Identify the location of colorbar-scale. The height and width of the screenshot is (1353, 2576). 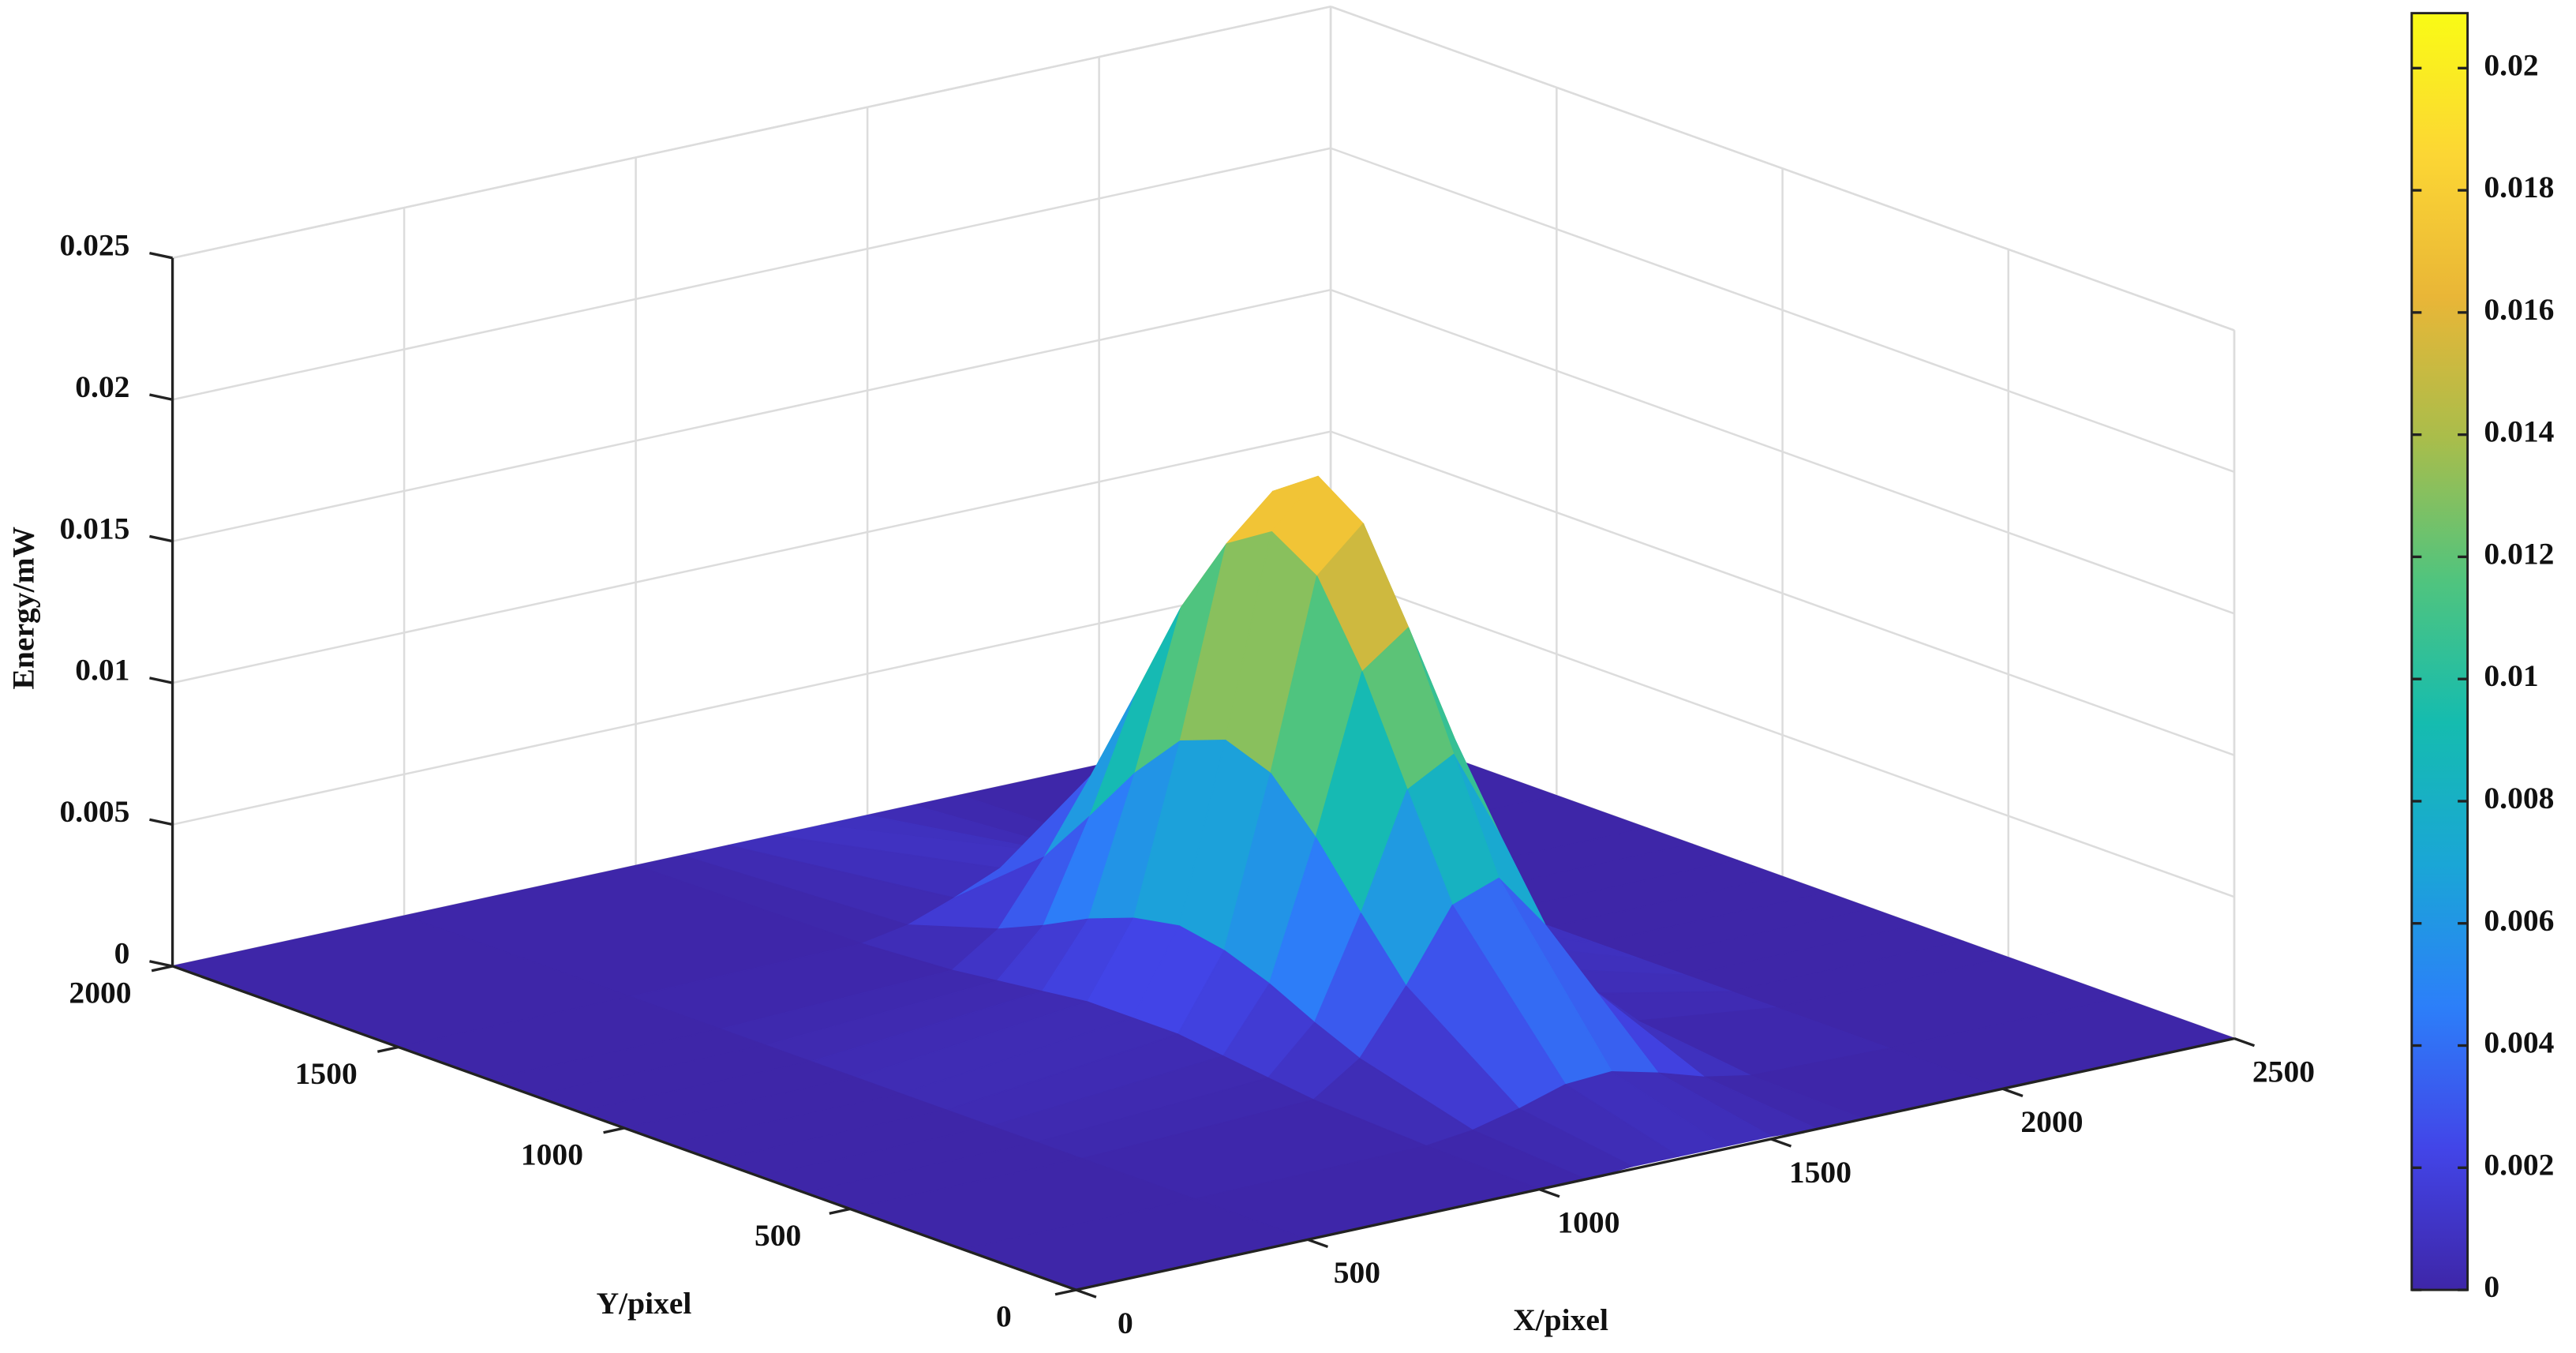
(2439, 651).